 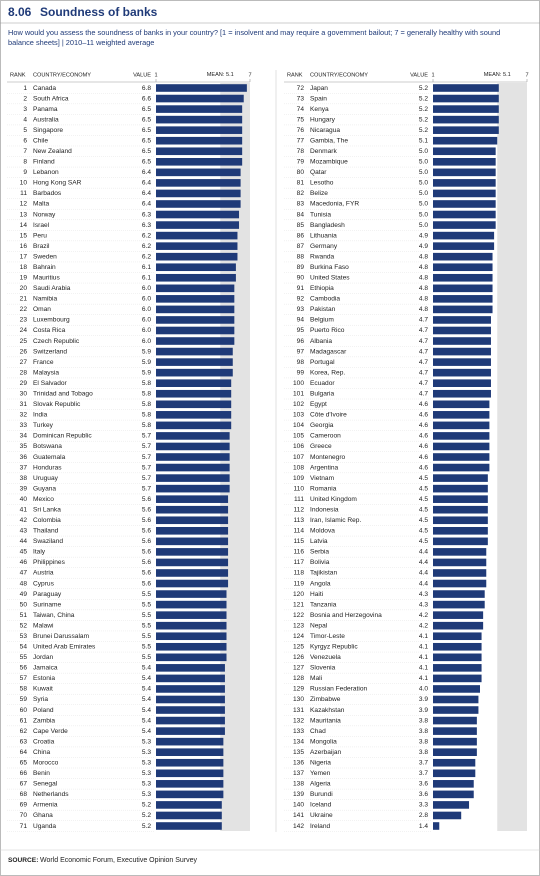 I want to click on value-label: 4.4, so click(x=423, y=583).